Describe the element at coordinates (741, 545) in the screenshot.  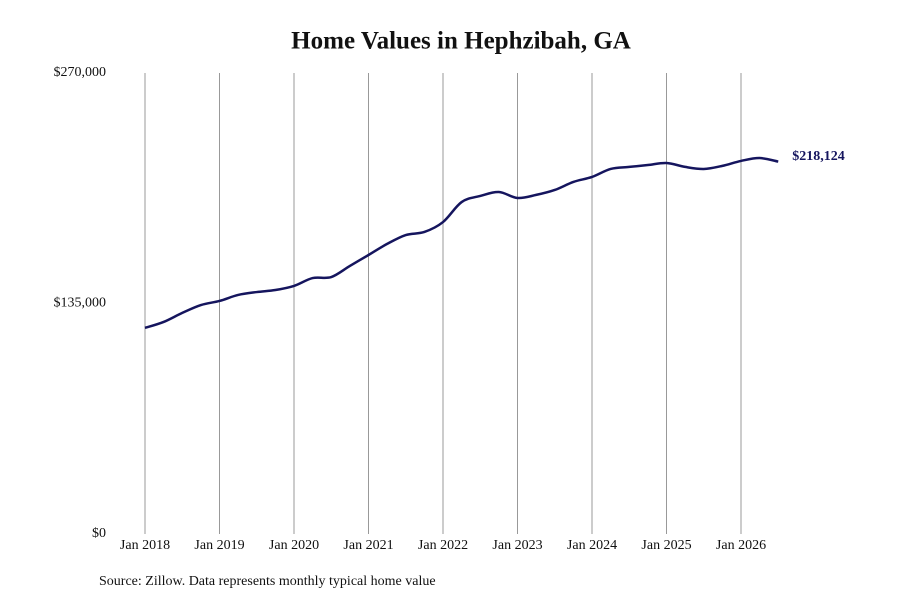
I see `x-tick-label: Jan 2026` at that location.